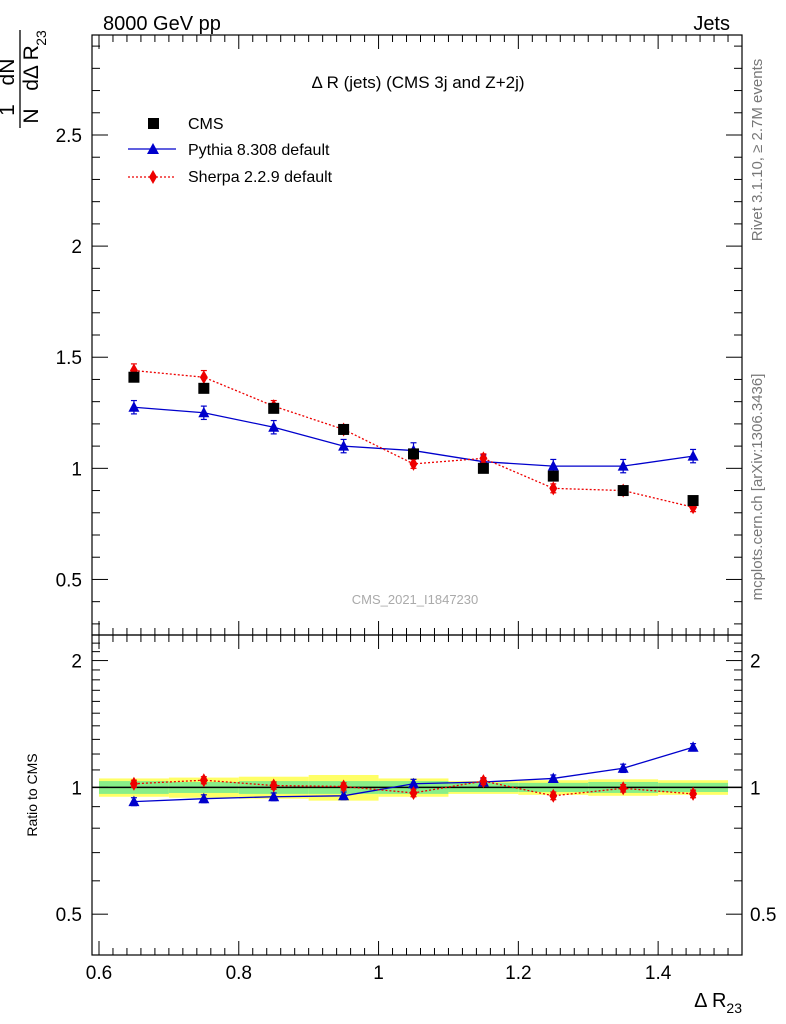 This screenshot has width=786, height=1024. Describe the element at coordinates (755, 788) in the screenshot. I see `y-tick-label-right: 1` at that location.